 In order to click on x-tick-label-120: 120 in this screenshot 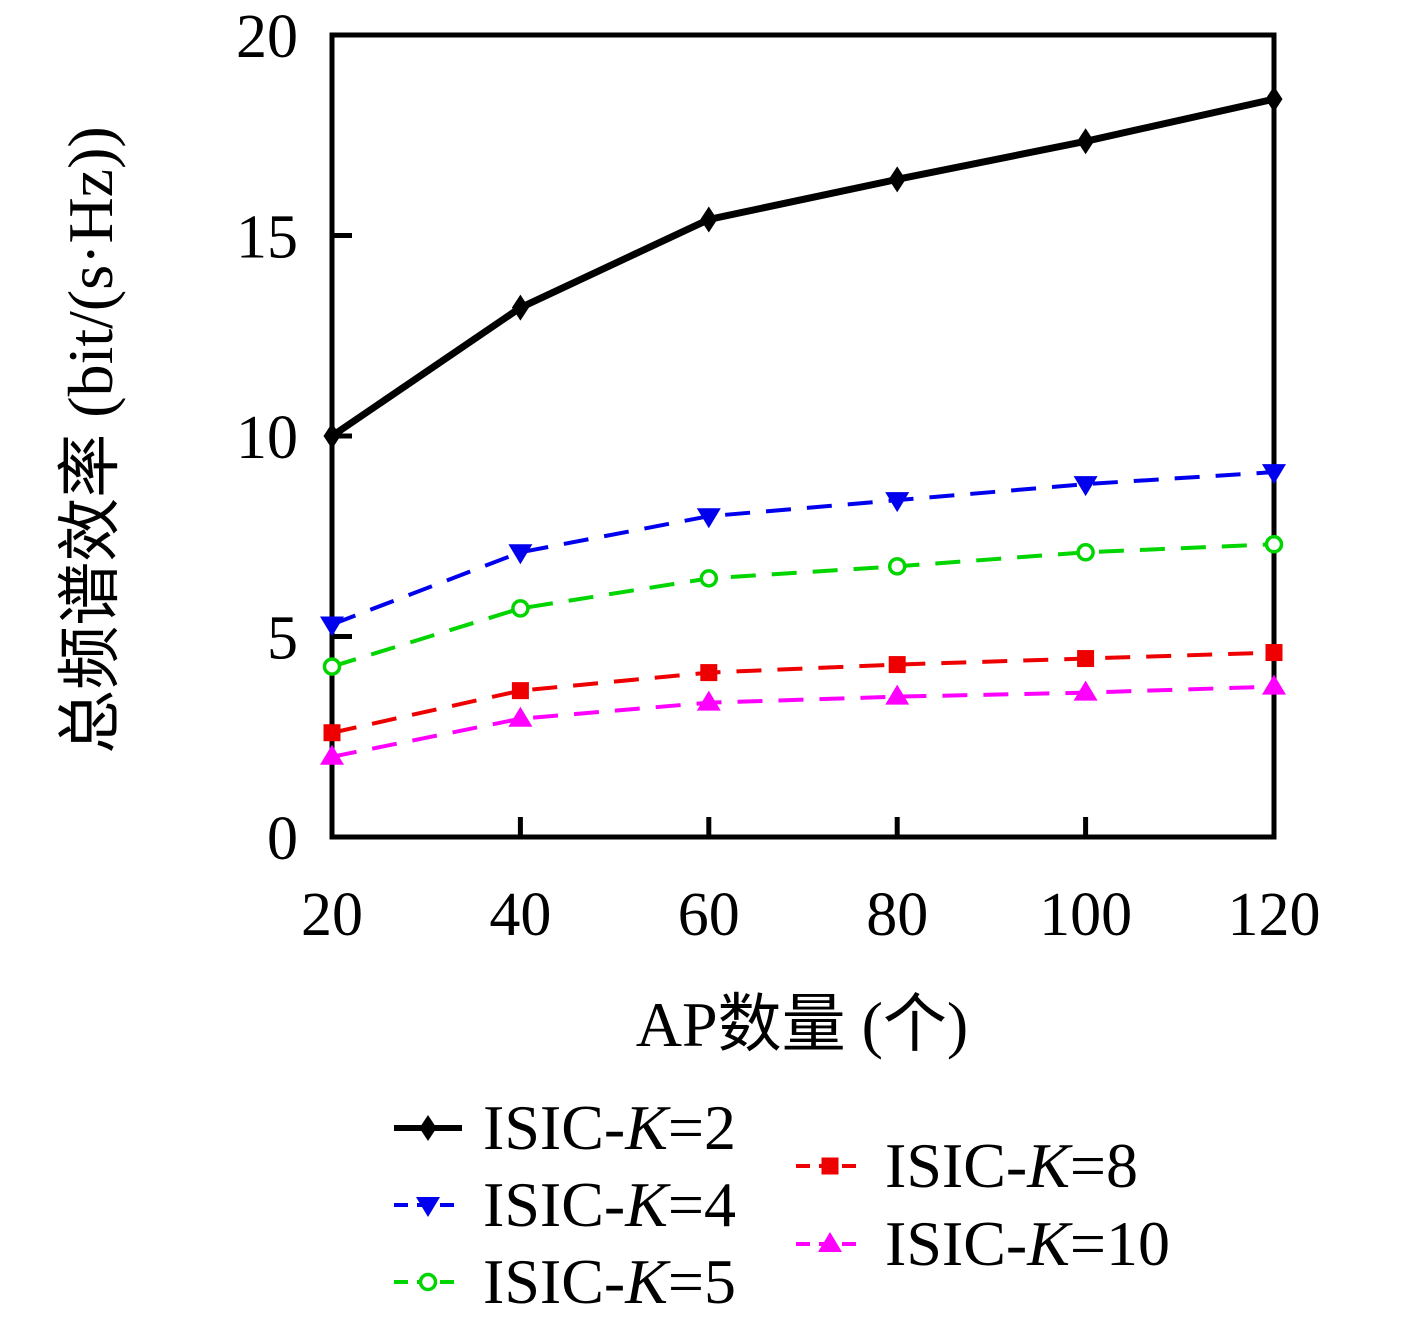, I will do `click(1274, 915)`.